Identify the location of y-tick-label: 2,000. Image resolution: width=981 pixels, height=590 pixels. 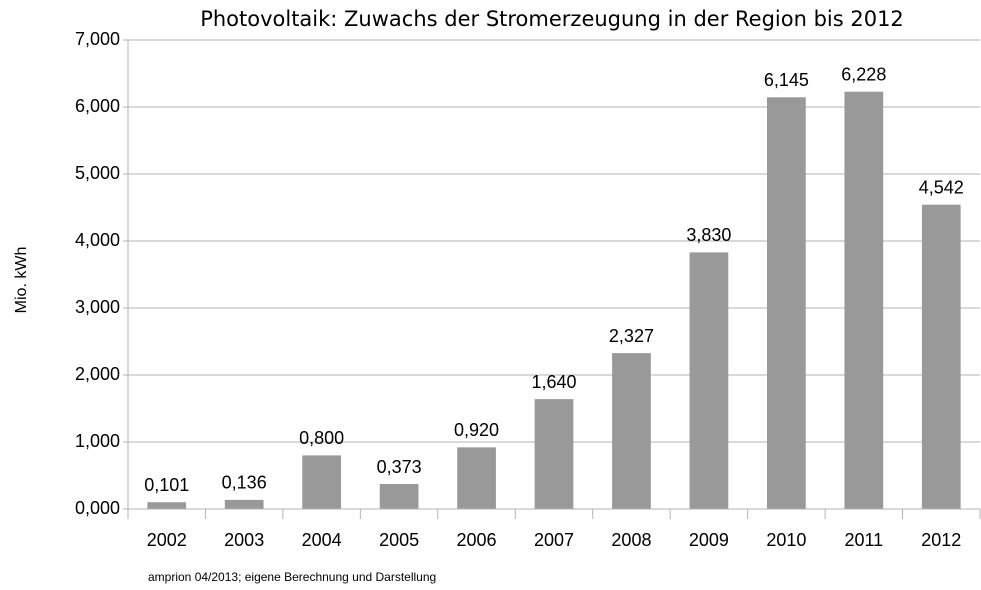
(97, 374).